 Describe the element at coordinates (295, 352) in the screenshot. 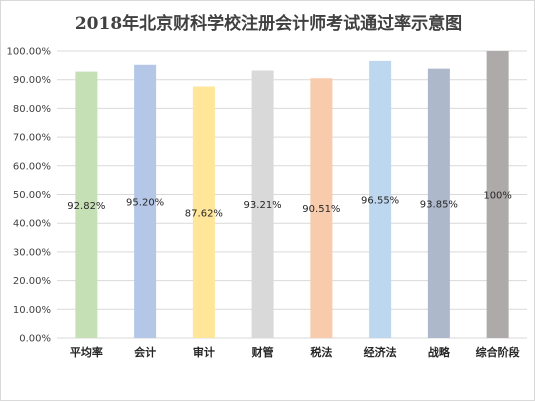

I see `x-axis-categories: 平均率 会计 审计 财管 税法 经济法 战略 综合阶段` at that location.